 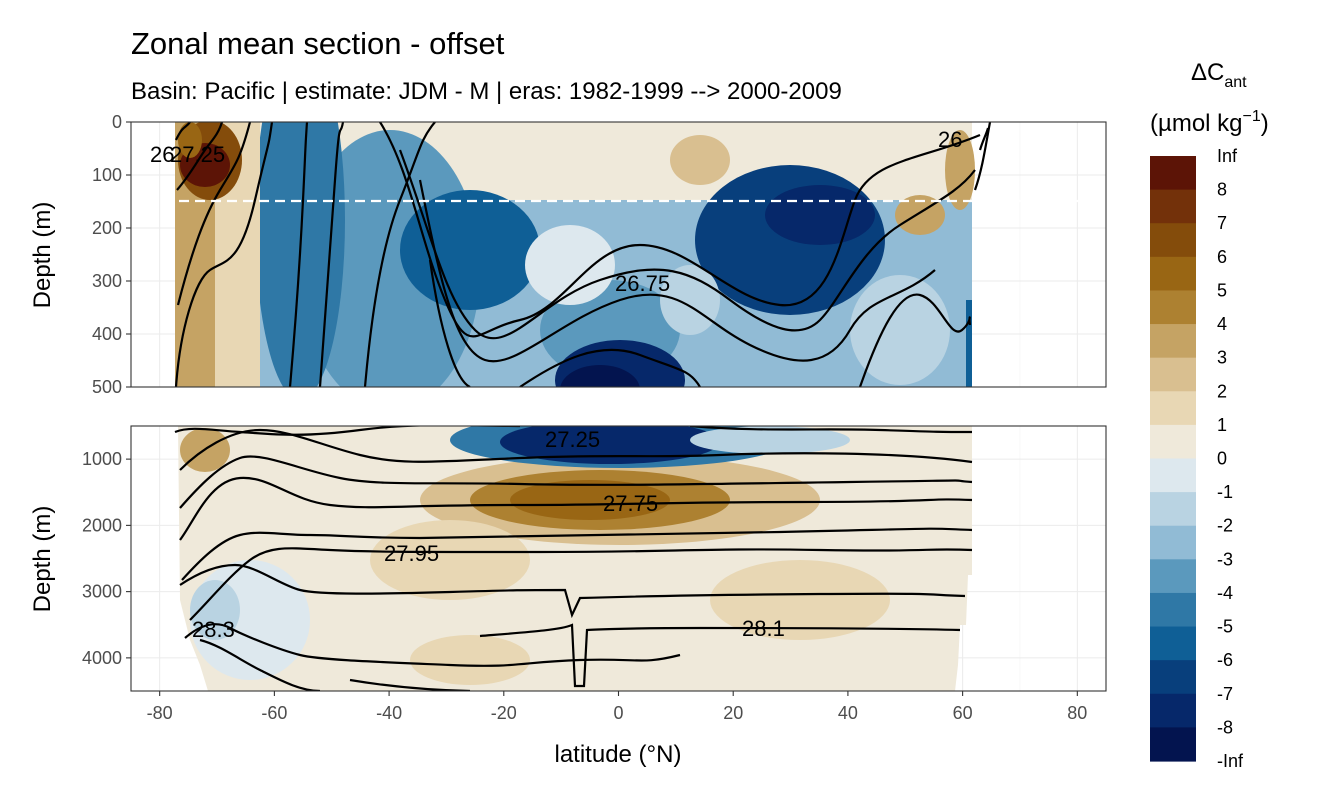 What do you see at coordinates (1222, 391) in the screenshot?
I see `legend-label: 2` at bounding box center [1222, 391].